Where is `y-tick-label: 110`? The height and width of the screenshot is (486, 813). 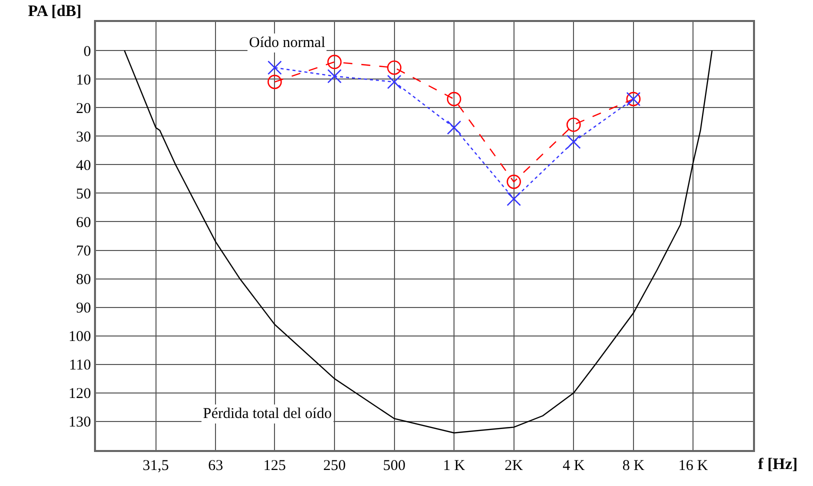
y-tick-label: 110 is located at coordinates (80, 366).